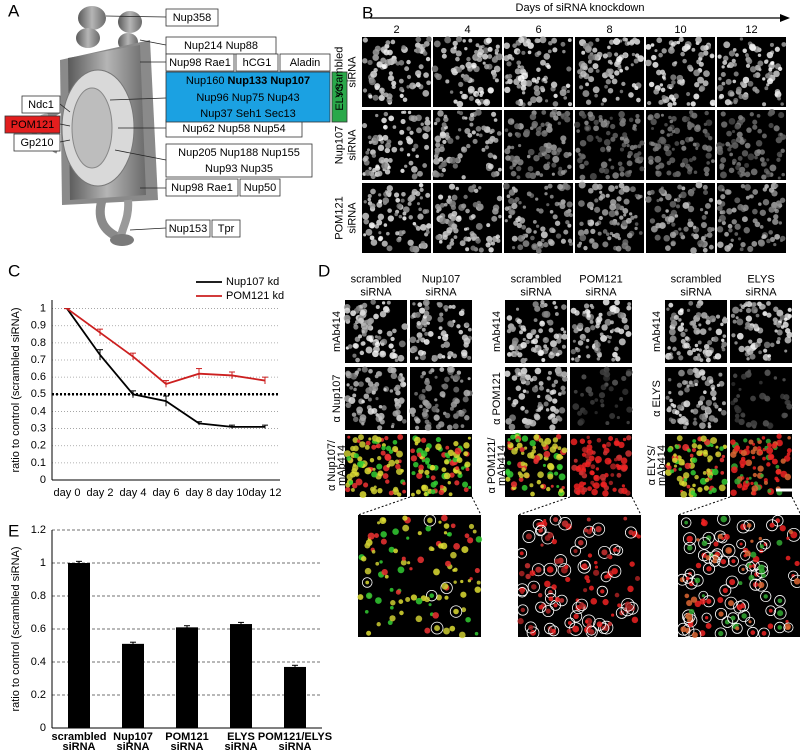  What do you see at coordinates (696, 285) in the screenshot?
I see `column-header: scrambledsiRNA` at bounding box center [696, 285].